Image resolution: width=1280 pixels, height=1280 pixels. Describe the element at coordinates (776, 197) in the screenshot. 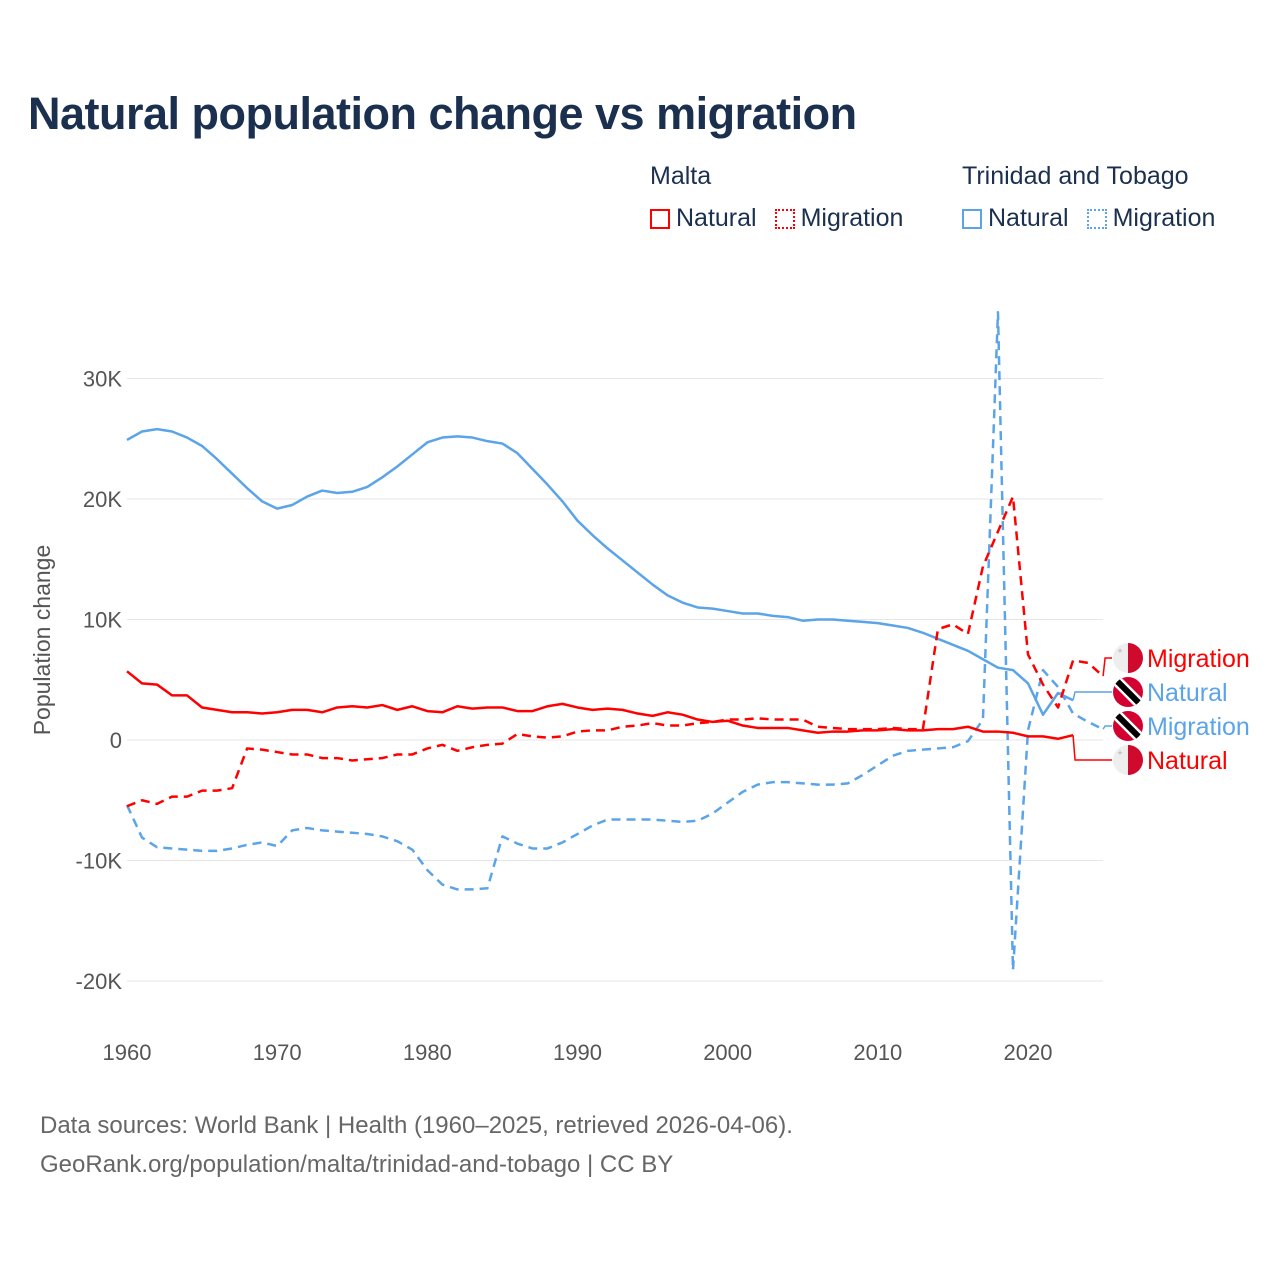

I see `legend-group-malta: Malta Natural Migration` at that location.